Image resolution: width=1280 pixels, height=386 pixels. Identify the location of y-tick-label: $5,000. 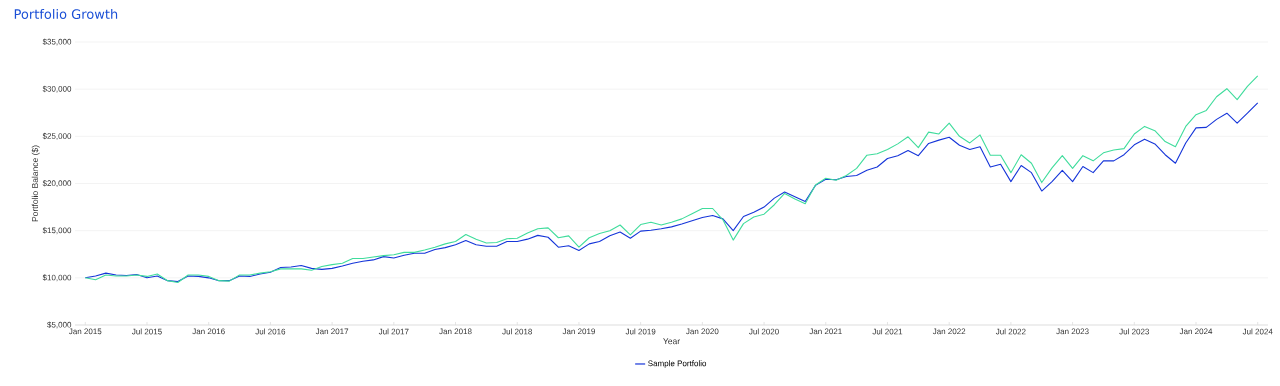
(59, 325).